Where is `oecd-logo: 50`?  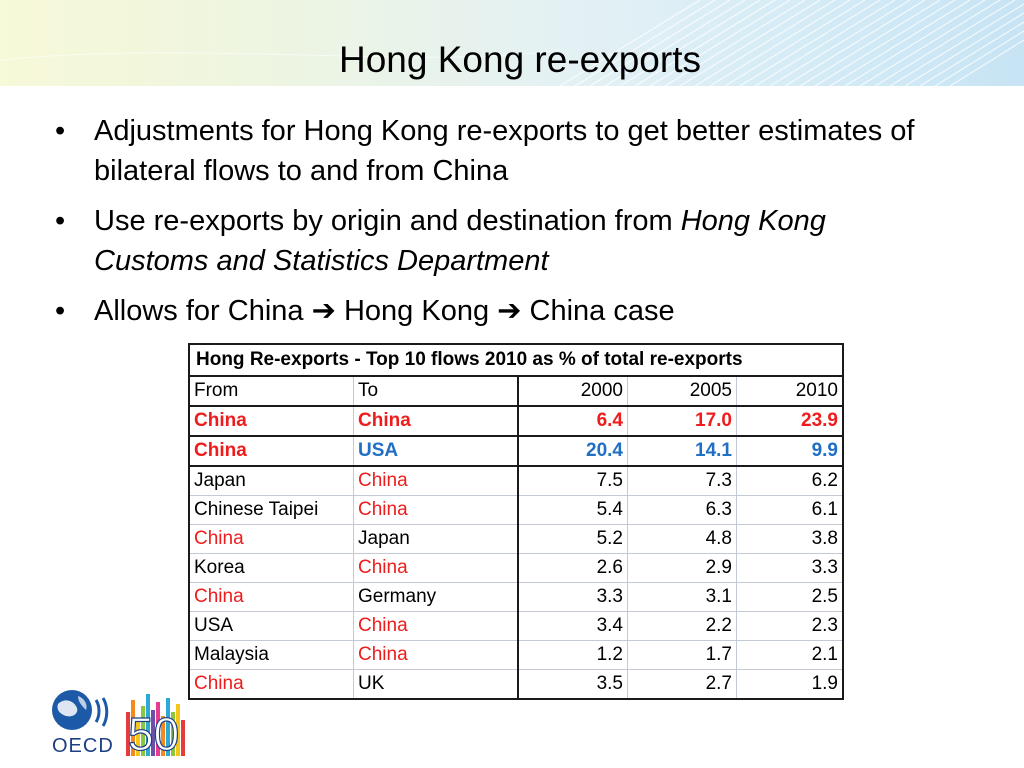 oecd-logo: 50 is located at coordinates (120, 724).